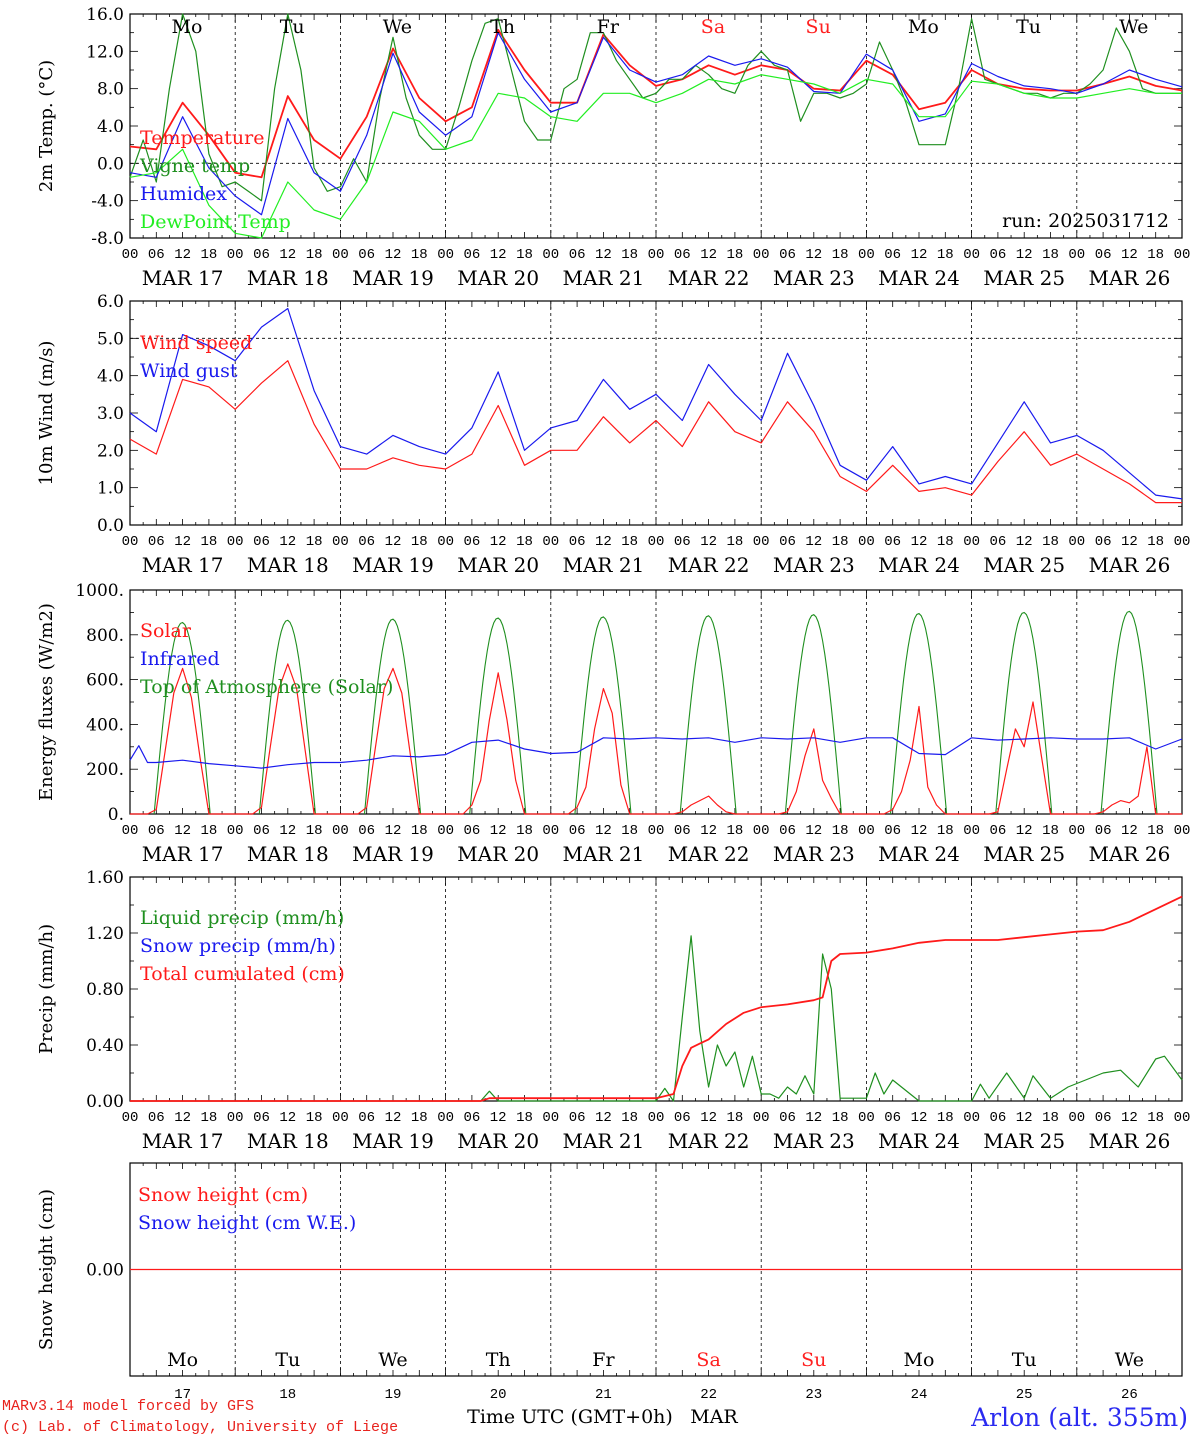 The height and width of the screenshot is (1440, 1194). What do you see at coordinates (110, 164) in the screenshot?
I see `y-tick-label: 0.0` at bounding box center [110, 164].